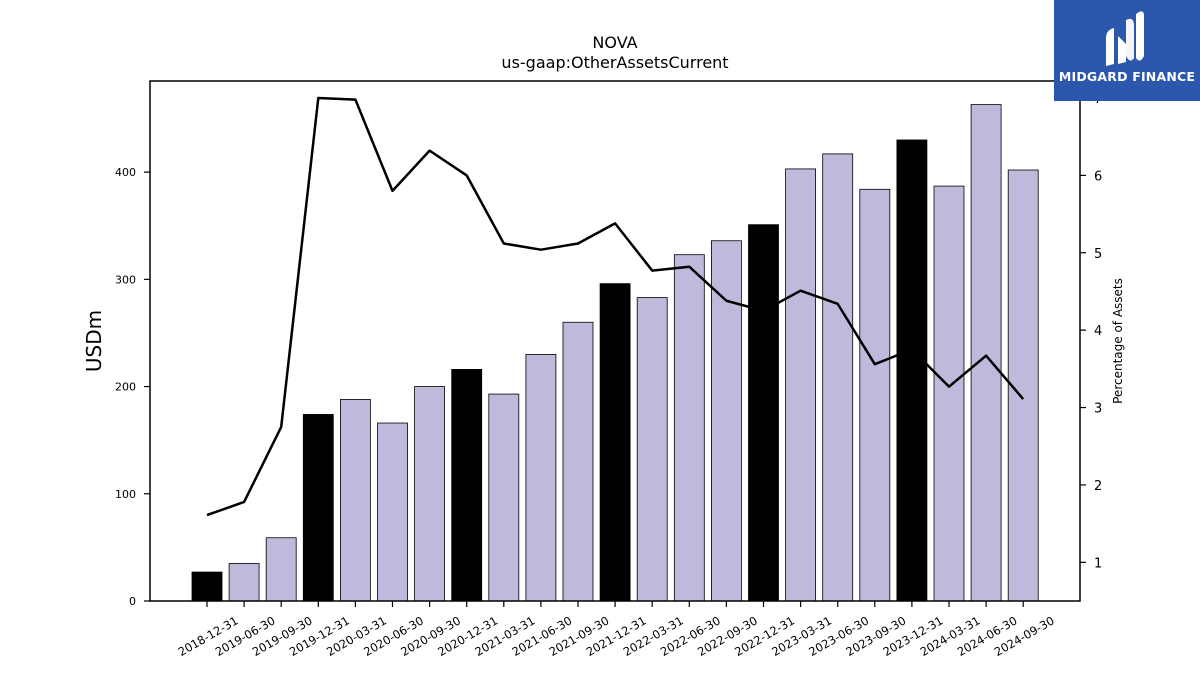 This screenshot has height=675, width=1200. I want to click on y-axis-right: 1234567, so click(1091, 331).